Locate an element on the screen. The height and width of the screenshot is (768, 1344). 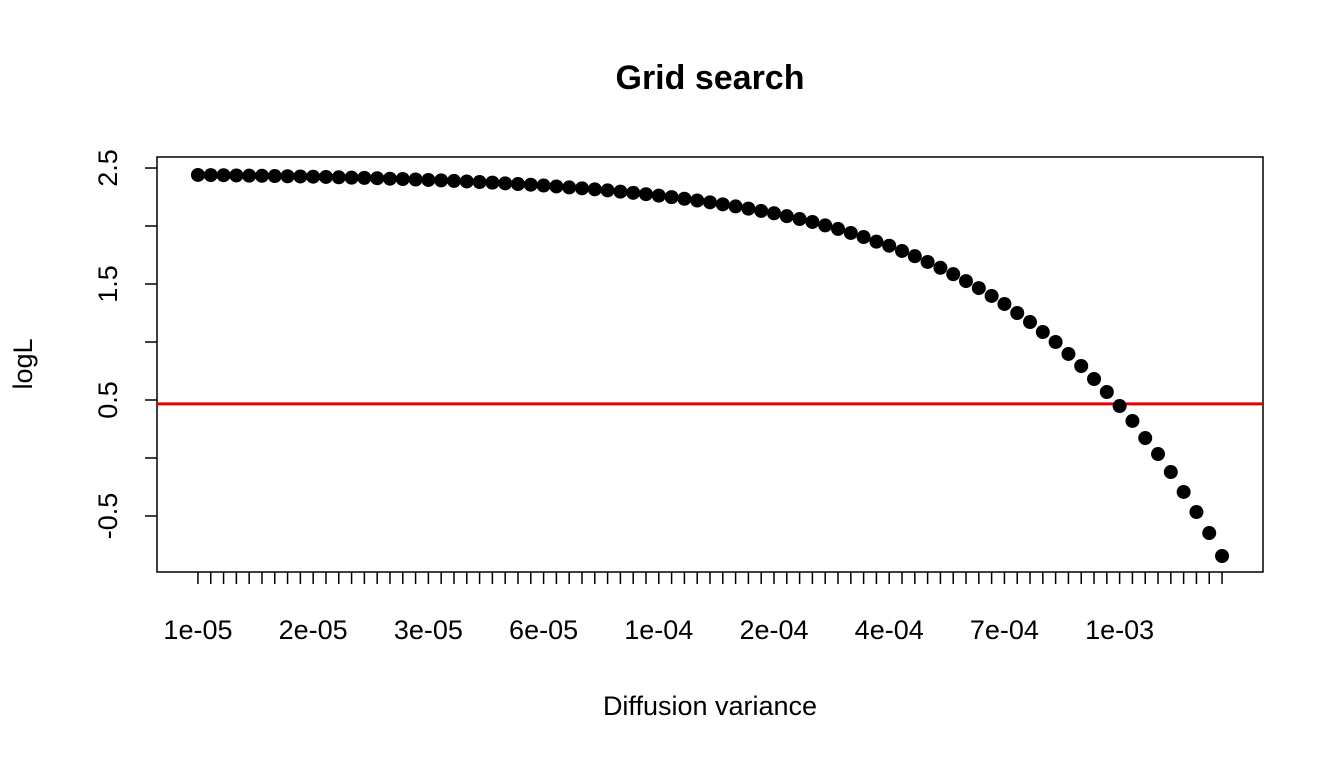
x-tick-label: 3e-05 is located at coordinates (428, 630).